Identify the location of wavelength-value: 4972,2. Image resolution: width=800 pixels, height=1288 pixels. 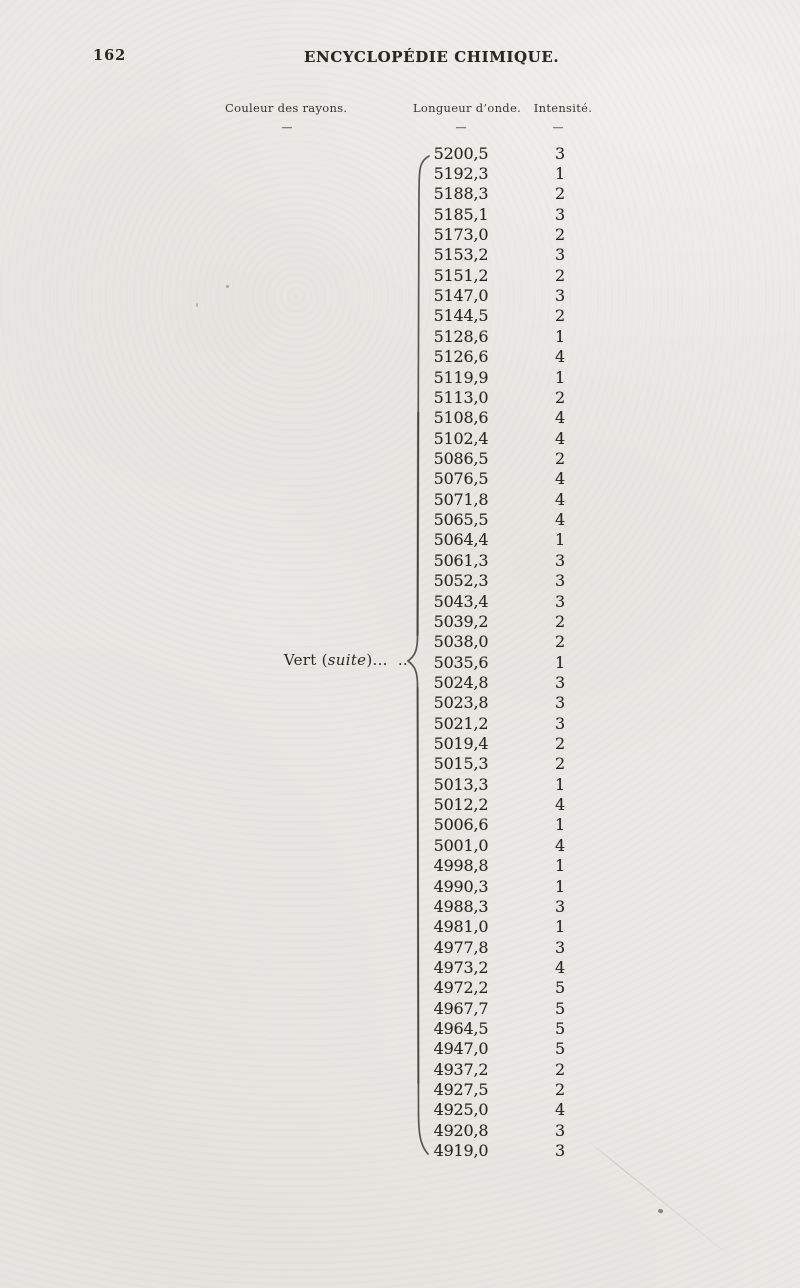
(461, 988).